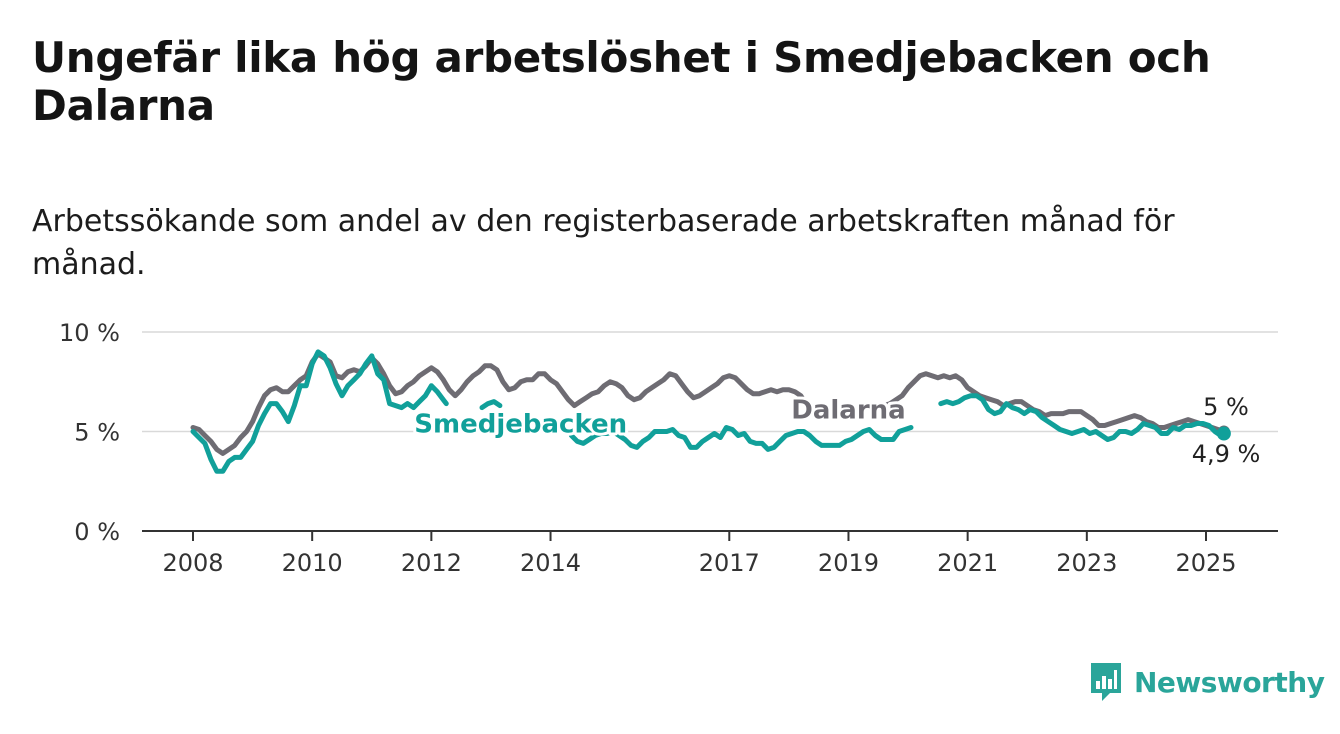 Image resolution: width=1340 pixels, height=734 pixels. Describe the element at coordinates (967, 563) in the screenshot. I see `x-tick-label: 2021` at that location.